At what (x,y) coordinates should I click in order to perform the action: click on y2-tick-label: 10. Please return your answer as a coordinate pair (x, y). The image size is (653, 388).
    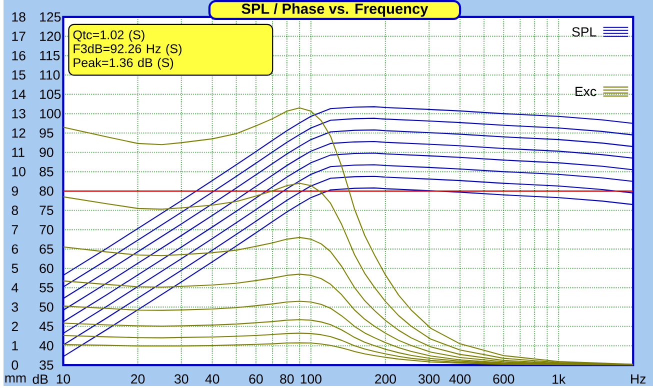
    Looking at the image, I should click on (19, 171).